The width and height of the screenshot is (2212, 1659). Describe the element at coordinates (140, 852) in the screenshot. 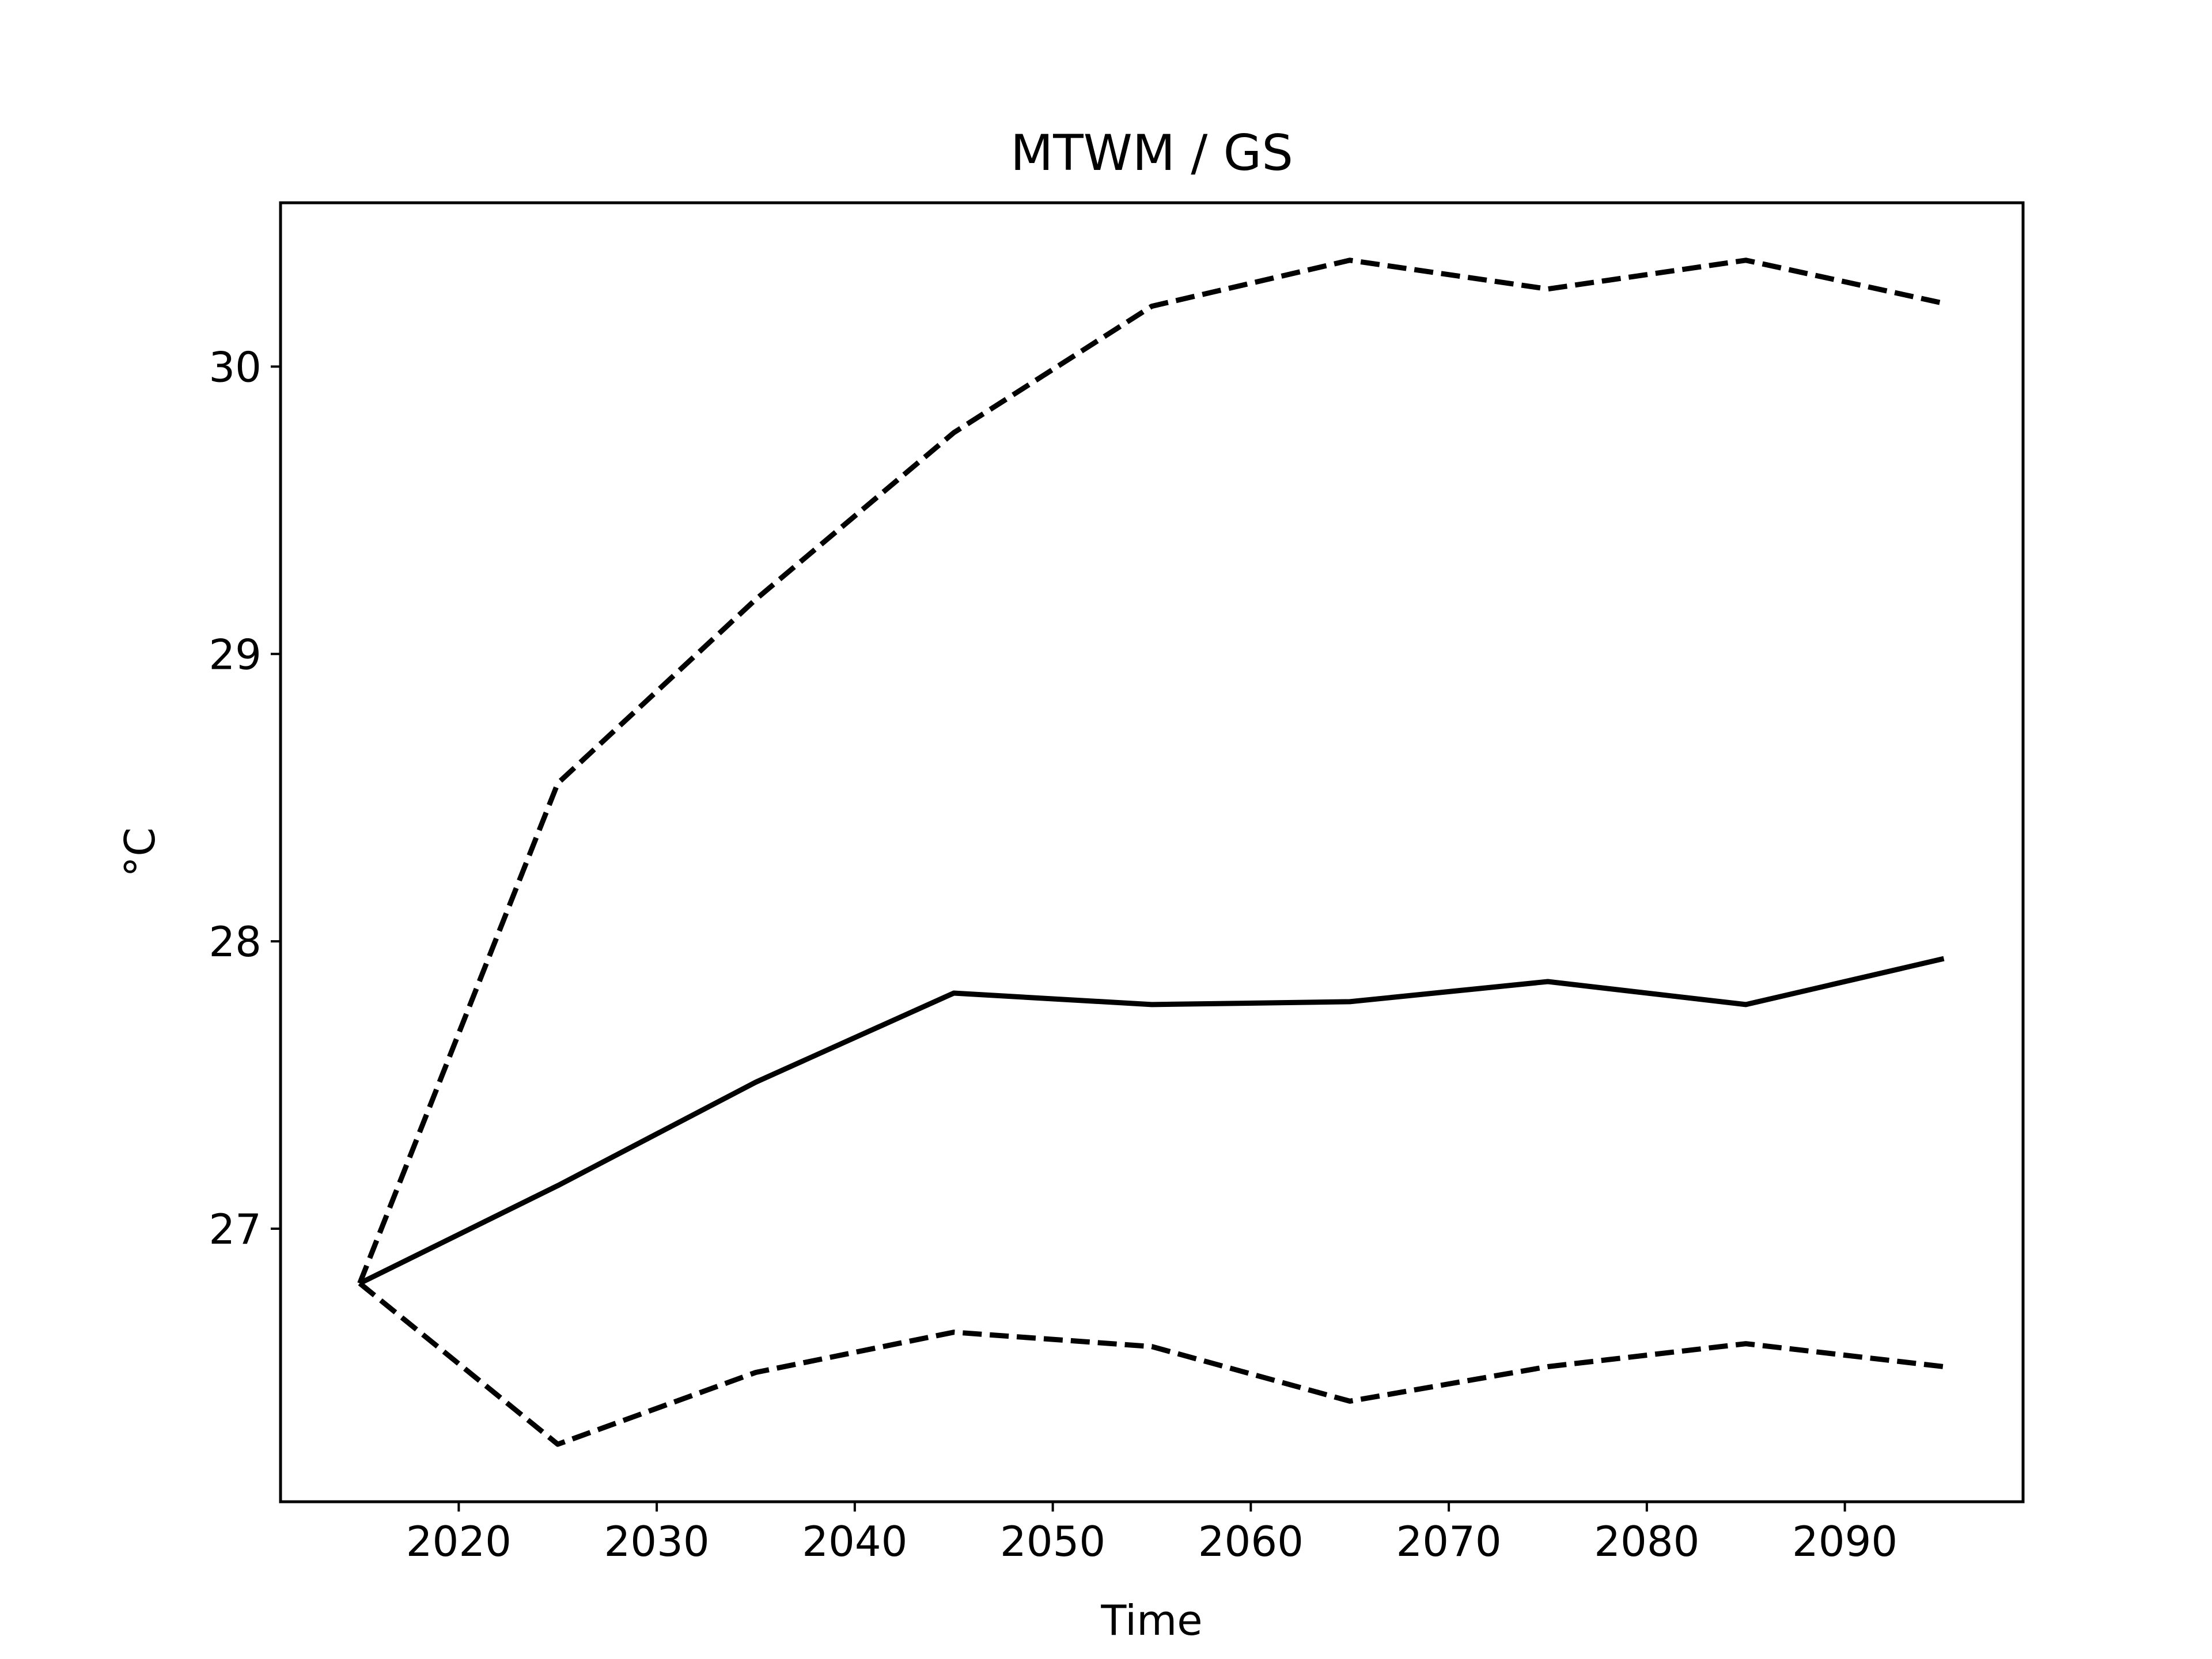

I see `y-axis-label: °C` at that location.